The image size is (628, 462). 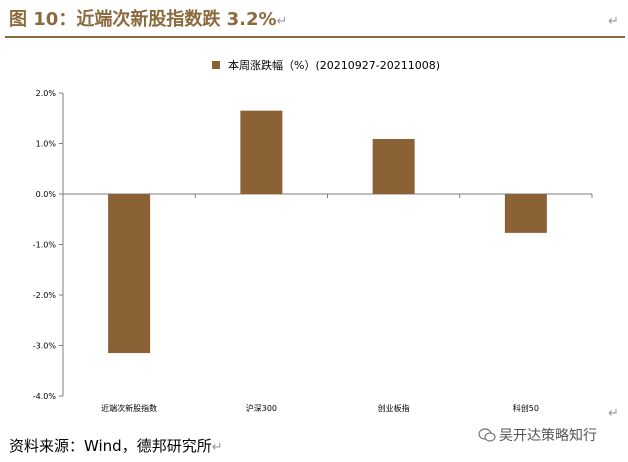 What do you see at coordinates (526, 408) in the screenshot?
I see `x-tick-label: 科创50` at bounding box center [526, 408].